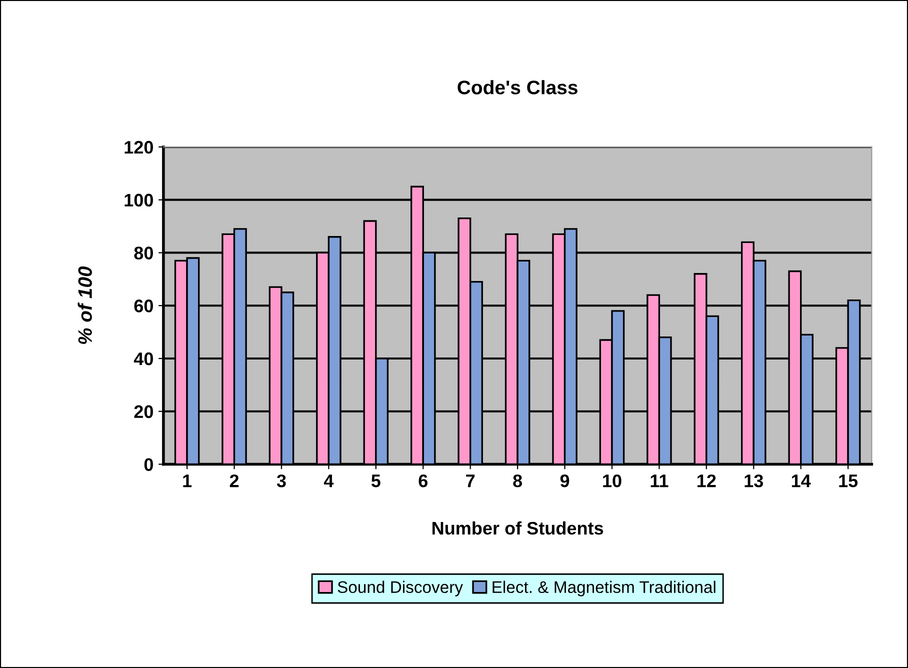 Image resolution: width=908 pixels, height=668 pixels. What do you see at coordinates (801, 481) in the screenshot?
I see `x-tick-label: 14` at bounding box center [801, 481].